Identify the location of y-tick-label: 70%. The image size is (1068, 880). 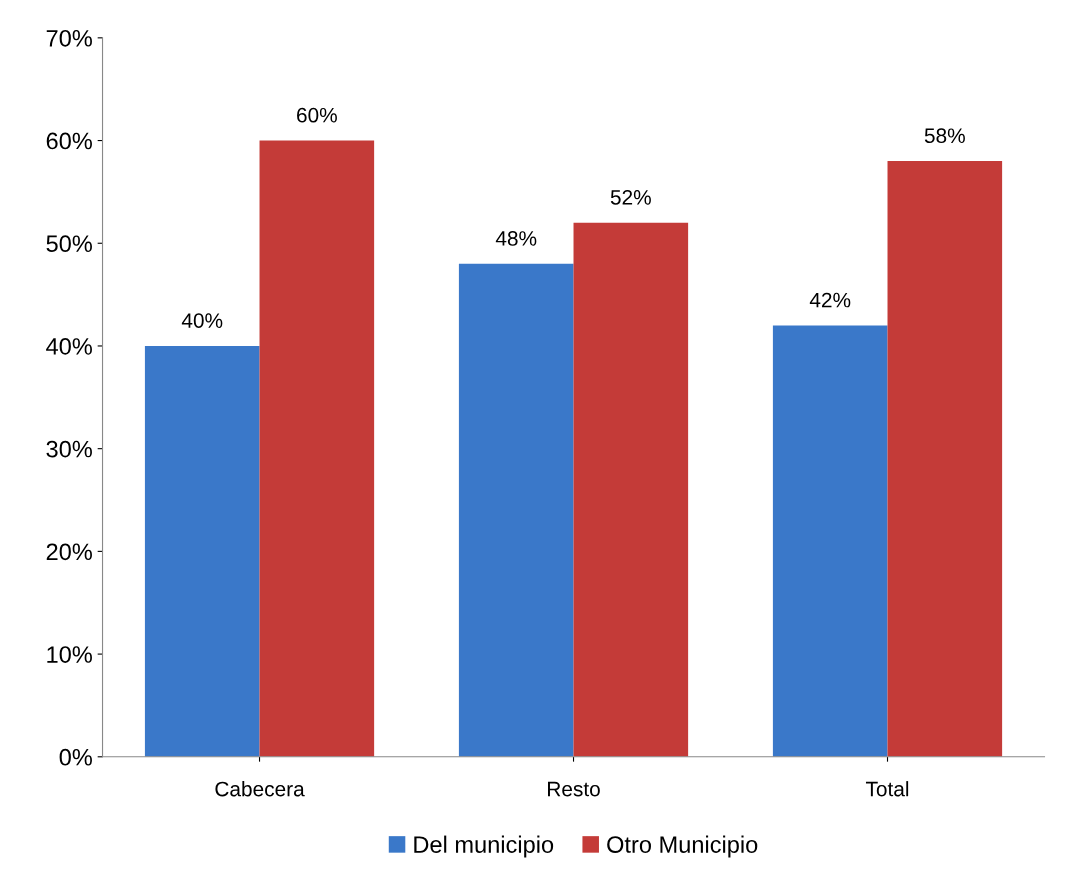
(69, 38).